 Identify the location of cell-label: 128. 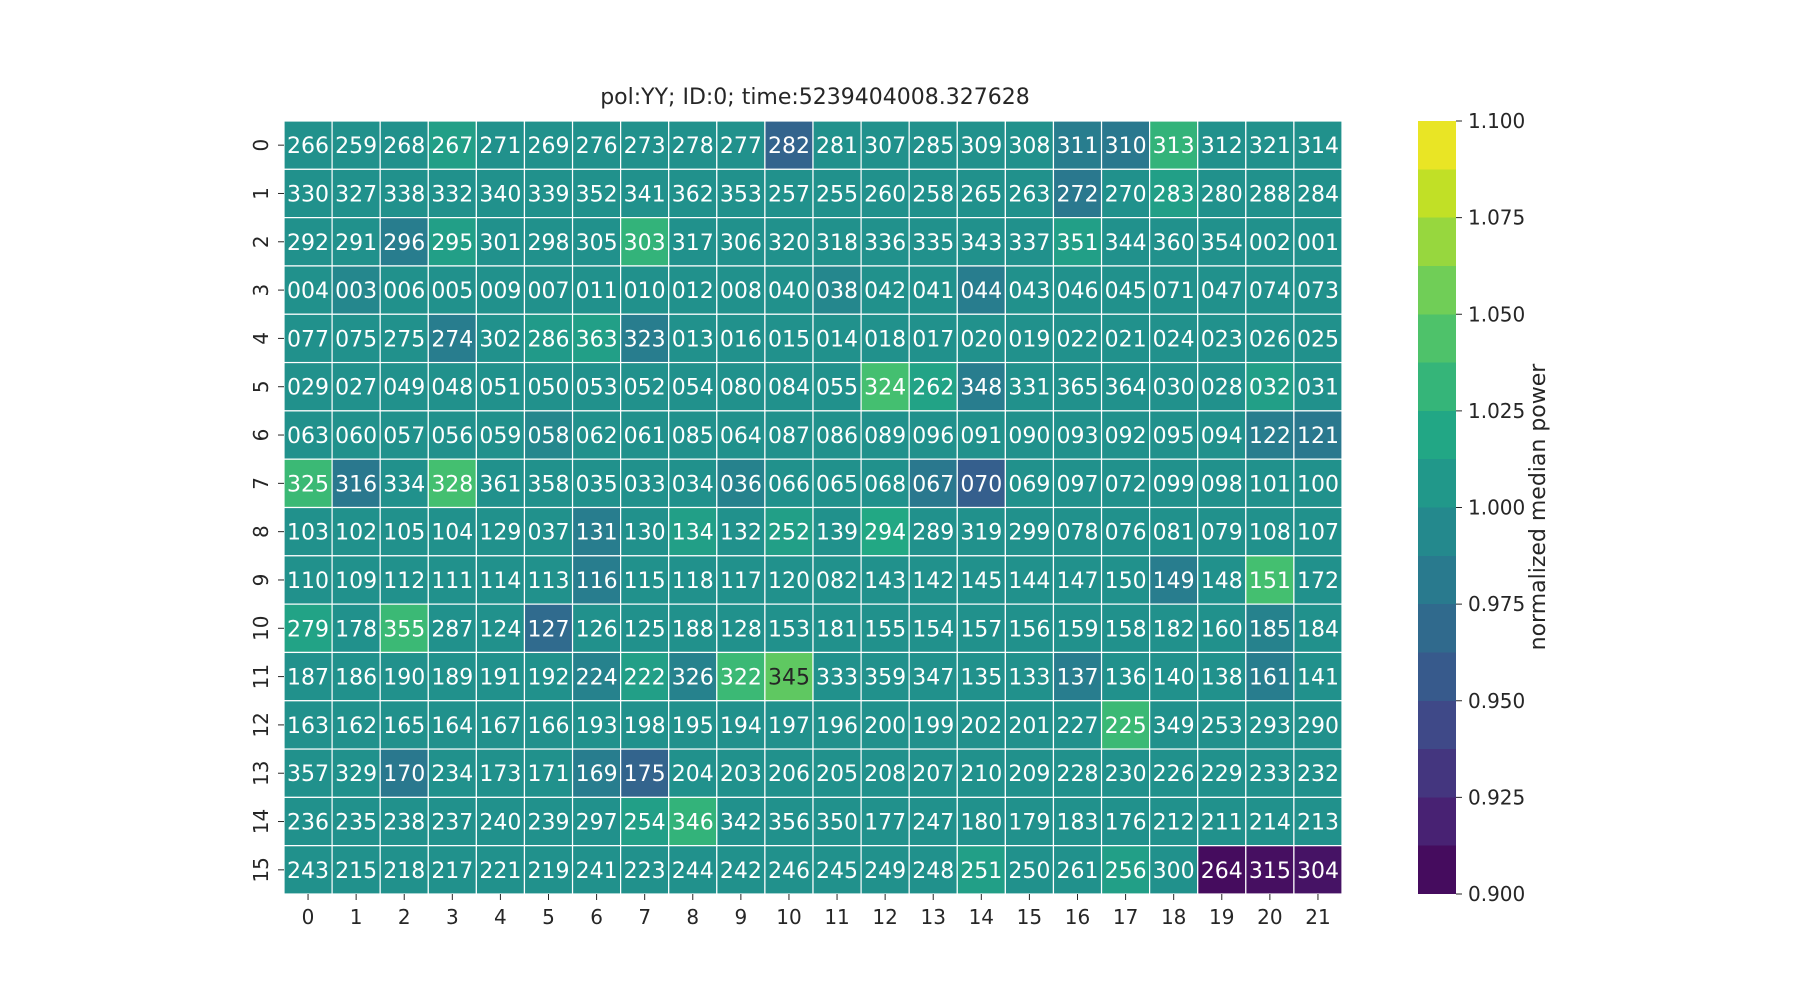
(741, 629).